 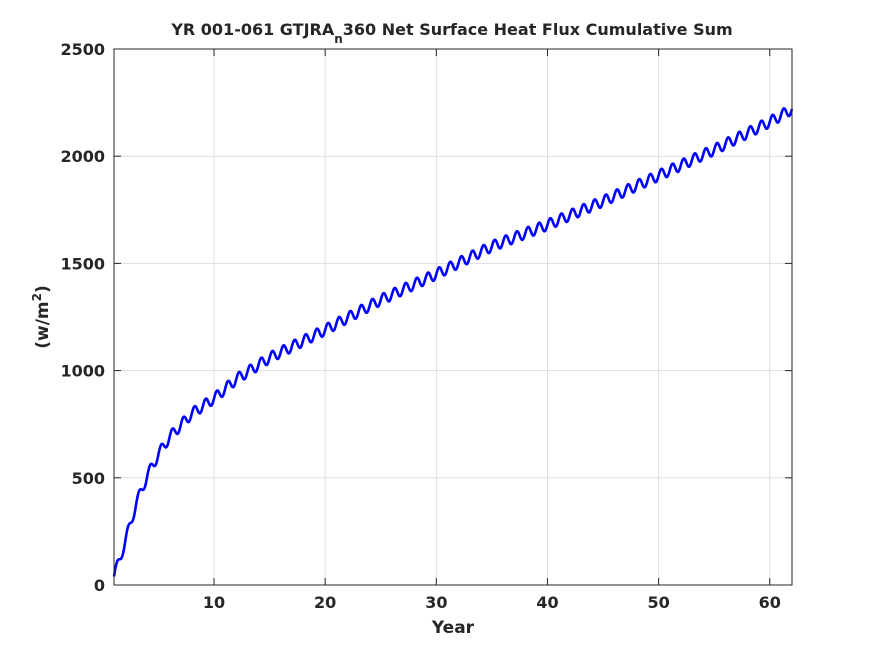 What do you see at coordinates (82, 263) in the screenshot?
I see `y-tick-label: 1500` at bounding box center [82, 263].